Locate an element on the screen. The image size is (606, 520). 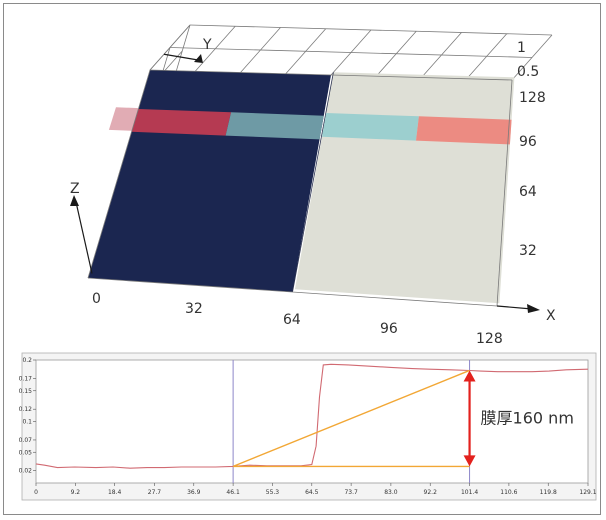
x-axis-line is located at coordinates (292, 292).